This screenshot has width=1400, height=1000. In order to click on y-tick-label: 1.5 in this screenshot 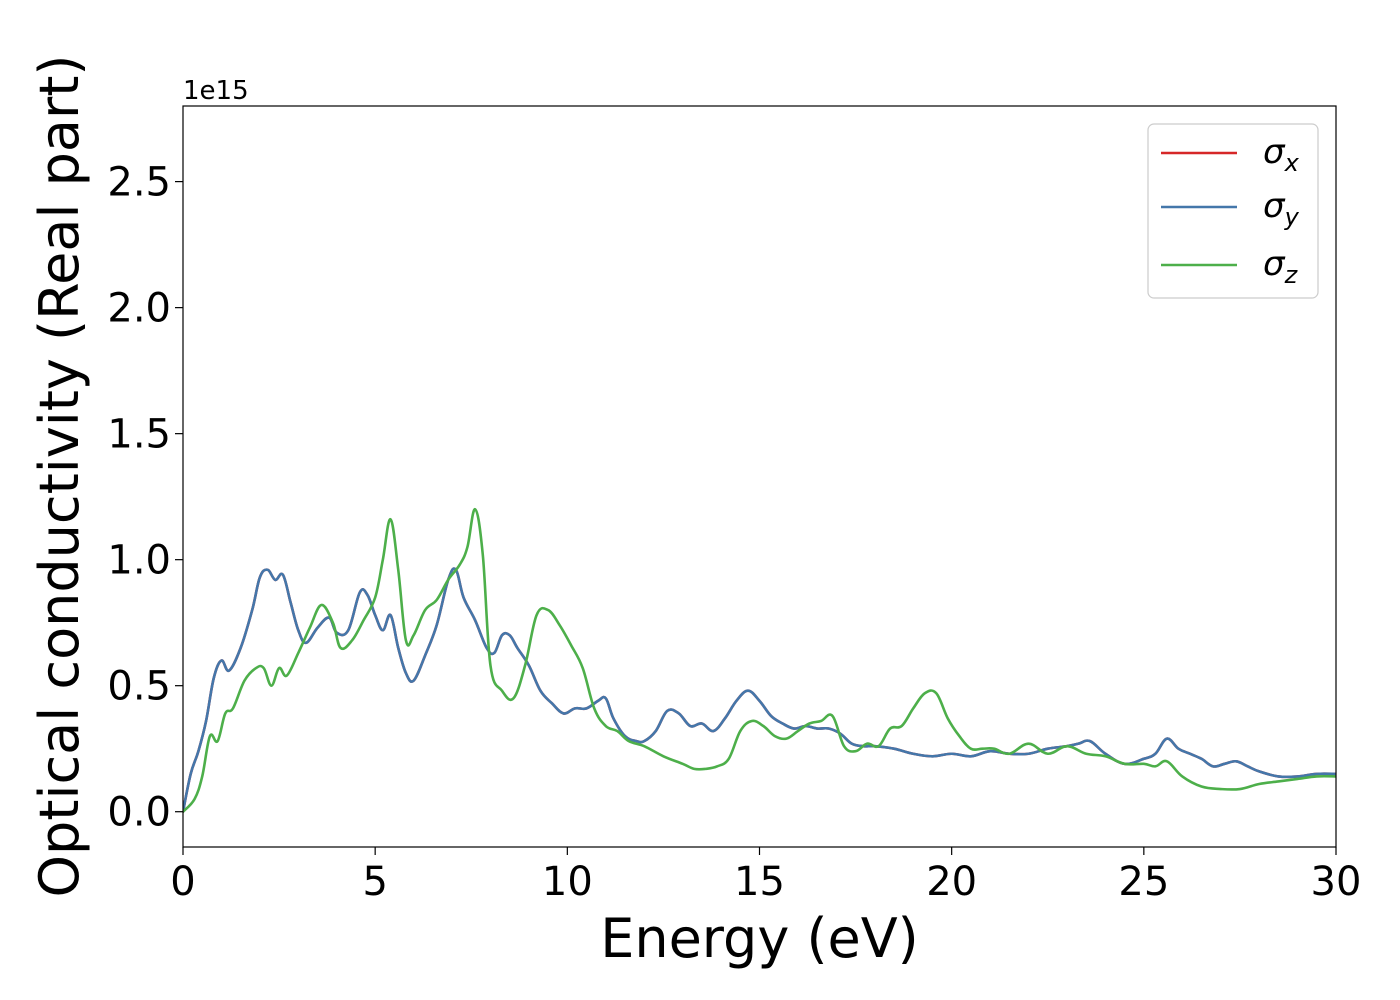, I will do `click(139, 435)`.